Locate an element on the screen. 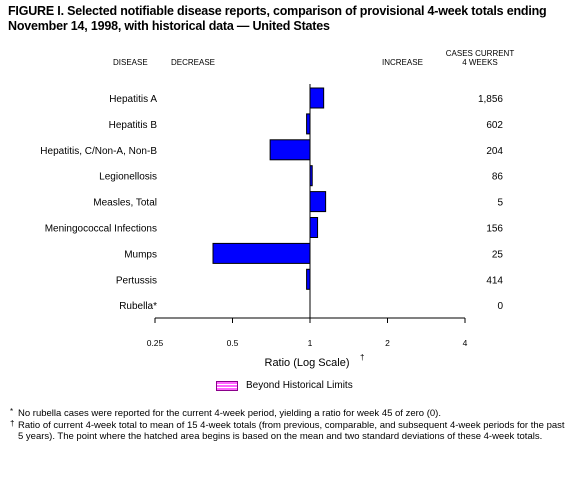  disease-label: Legionellosis is located at coordinates (128, 177).